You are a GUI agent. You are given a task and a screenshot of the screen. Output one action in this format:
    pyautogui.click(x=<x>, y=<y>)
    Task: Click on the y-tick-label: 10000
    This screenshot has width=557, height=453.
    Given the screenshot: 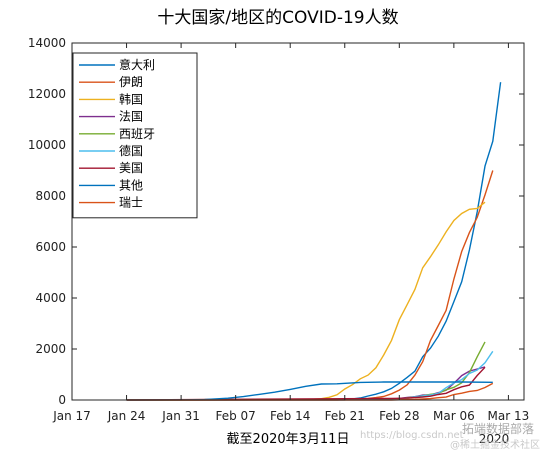 What is the action you would take?
    pyautogui.click(x=47, y=145)
    